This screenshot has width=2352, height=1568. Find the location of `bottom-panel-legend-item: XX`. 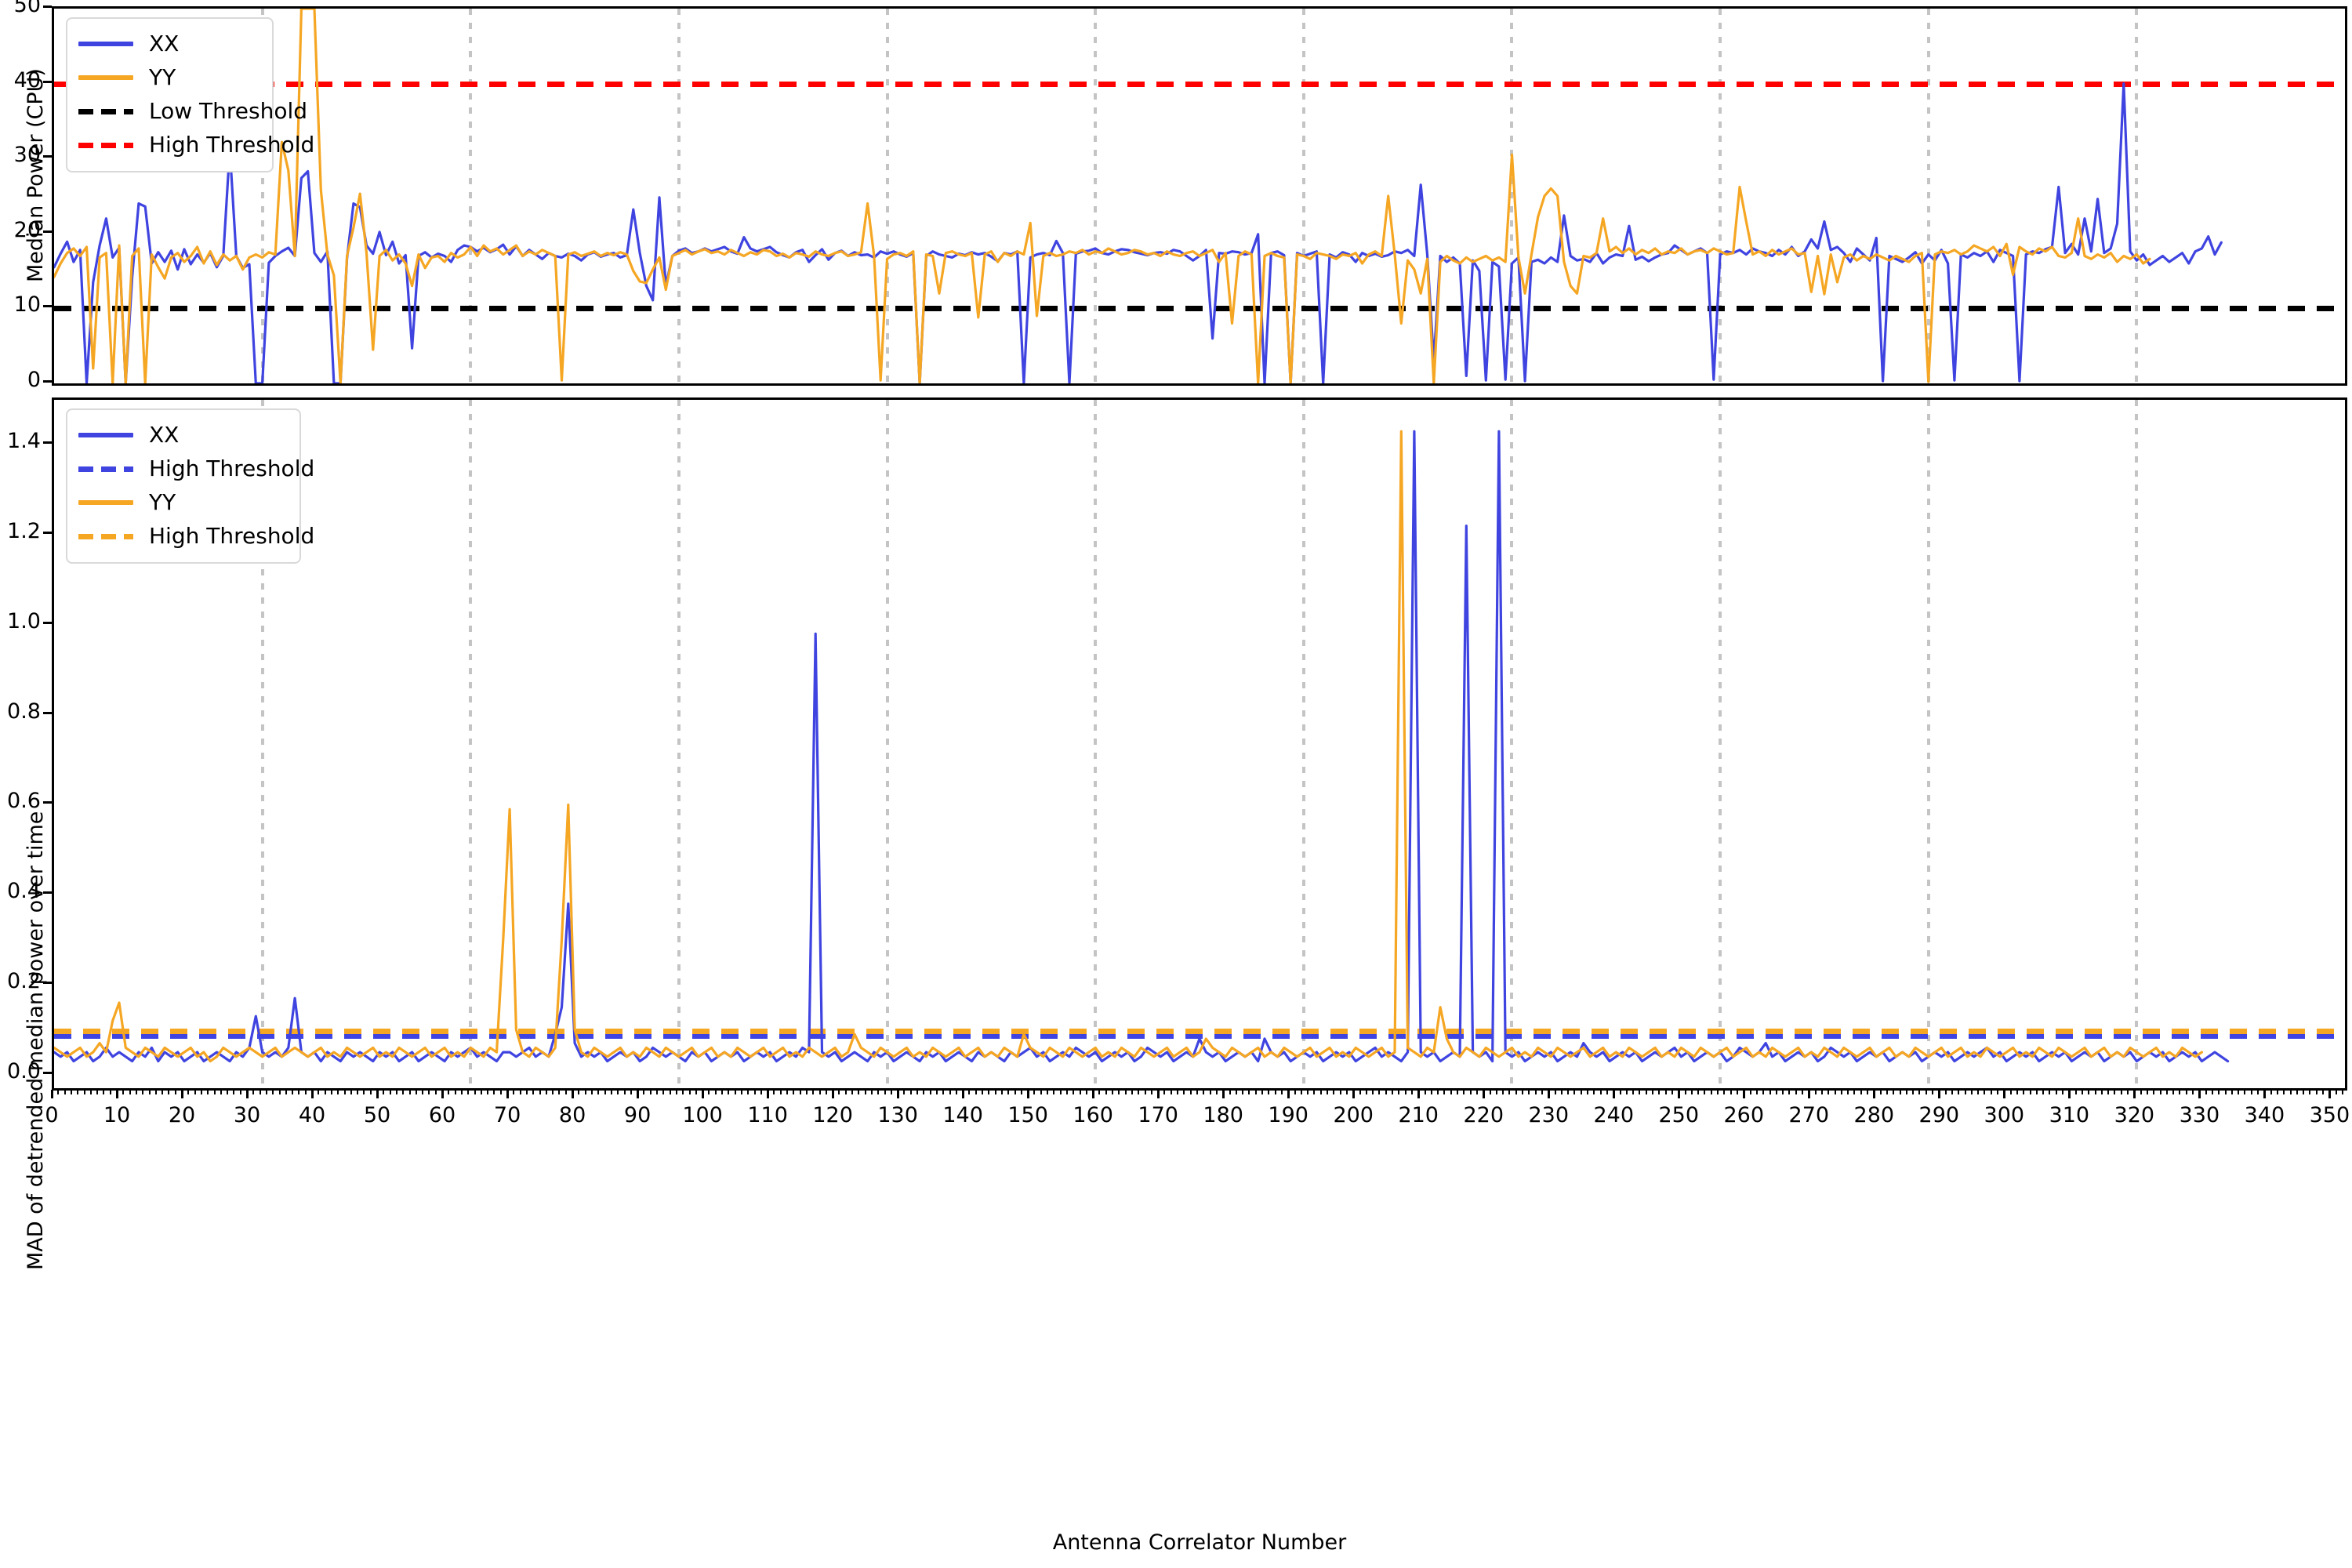

bottom-panel-legend-item: XX is located at coordinates (182, 435).